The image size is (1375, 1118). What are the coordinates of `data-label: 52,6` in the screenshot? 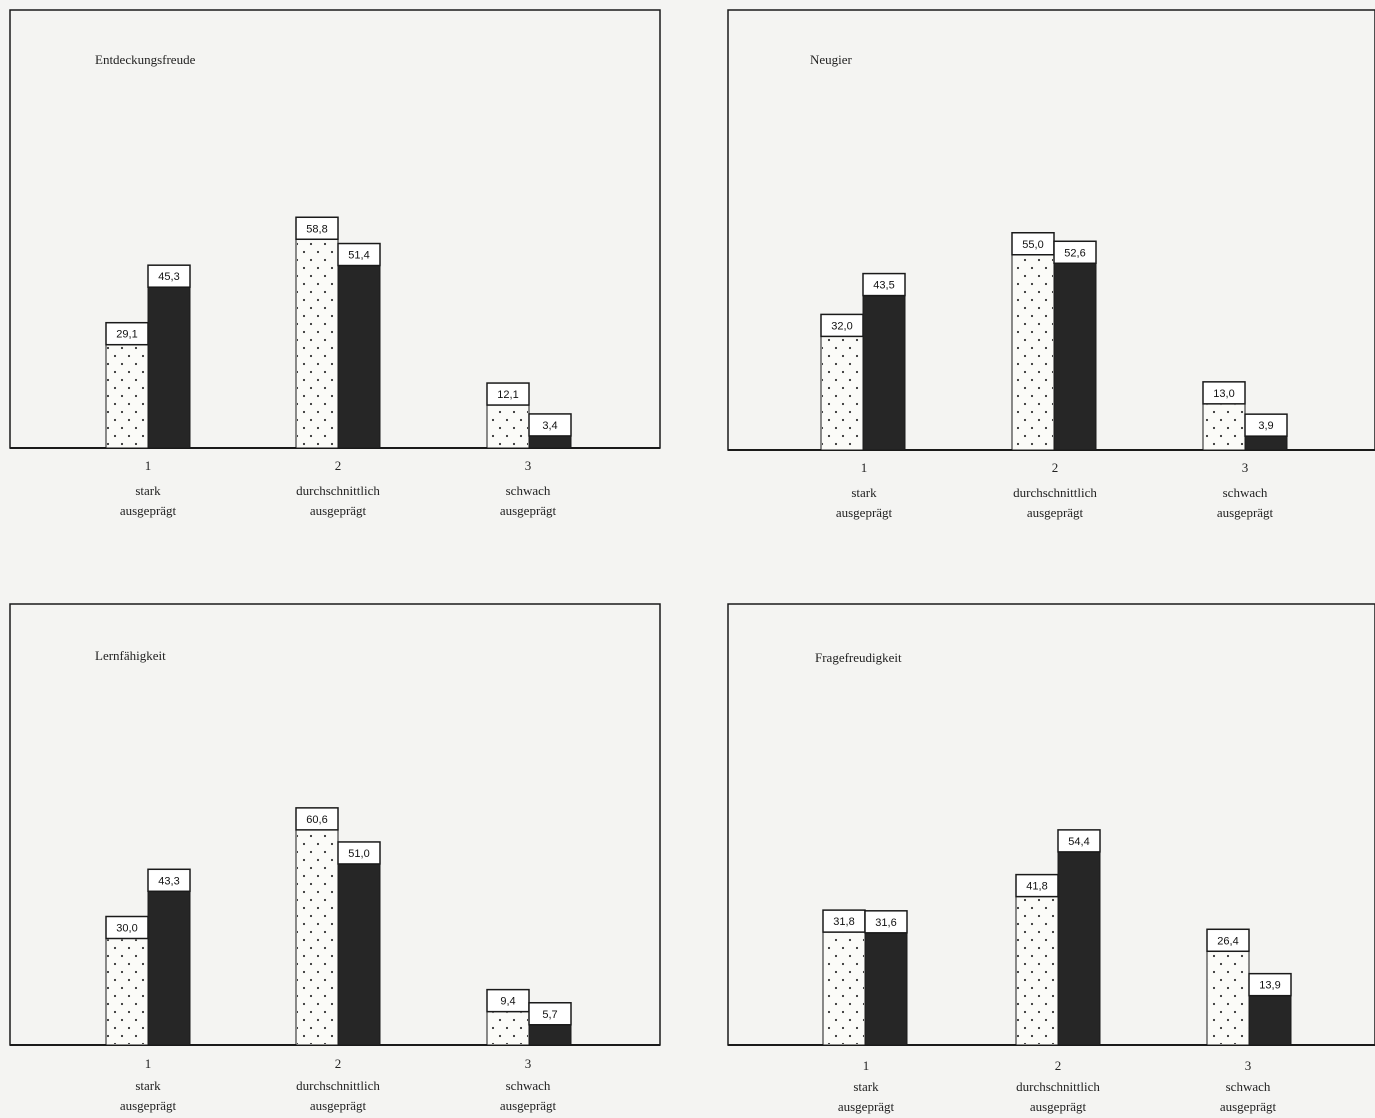 It's located at (1074, 253).